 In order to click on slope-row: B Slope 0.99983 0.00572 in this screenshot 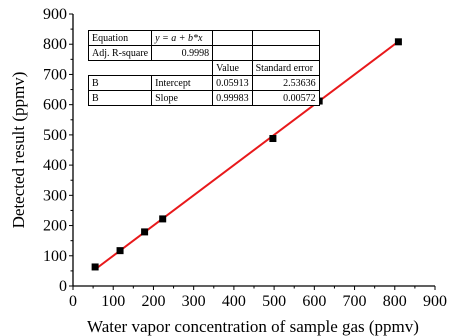, I will do `click(203, 98)`.